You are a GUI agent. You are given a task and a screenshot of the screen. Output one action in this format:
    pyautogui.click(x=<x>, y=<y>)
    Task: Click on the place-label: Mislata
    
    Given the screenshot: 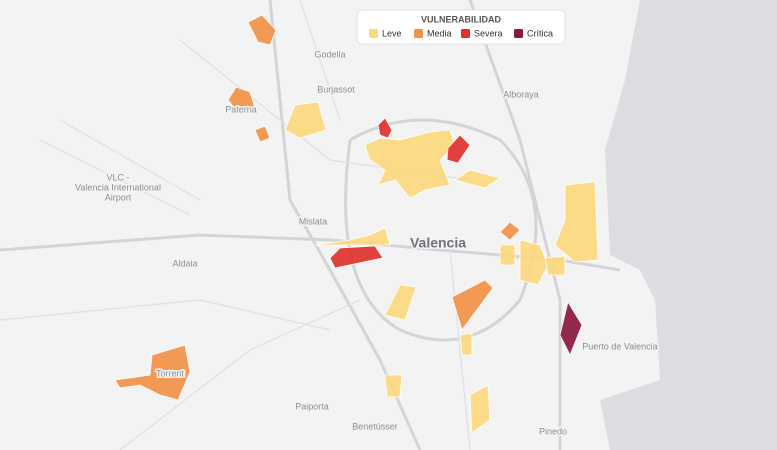 What is the action you would take?
    pyautogui.click(x=313, y=221)
    